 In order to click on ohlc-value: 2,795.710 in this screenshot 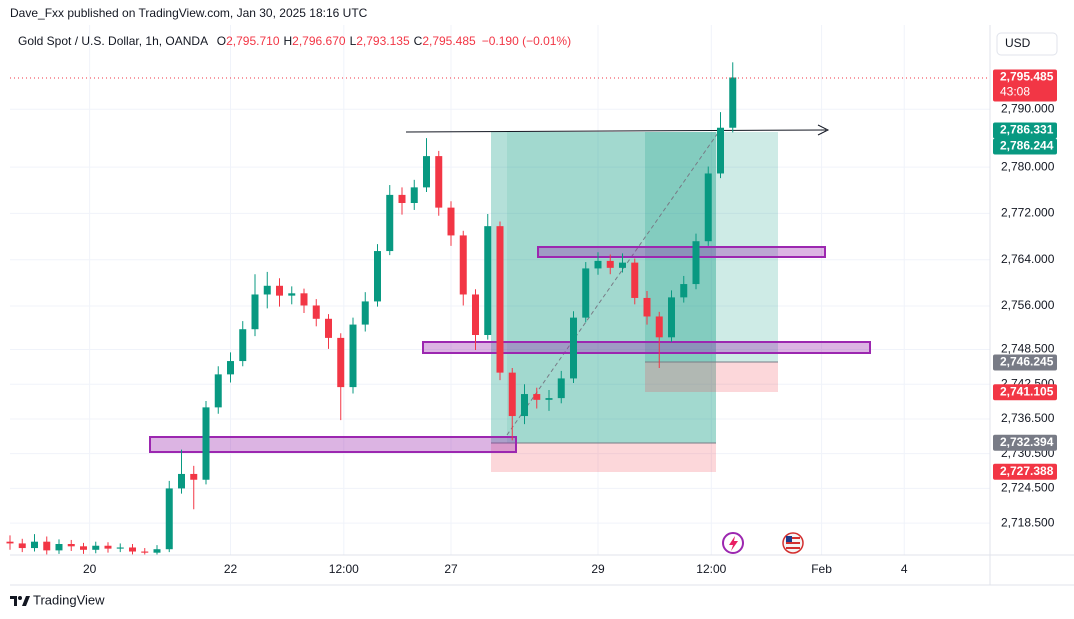, I will do `click(253, 41)`.